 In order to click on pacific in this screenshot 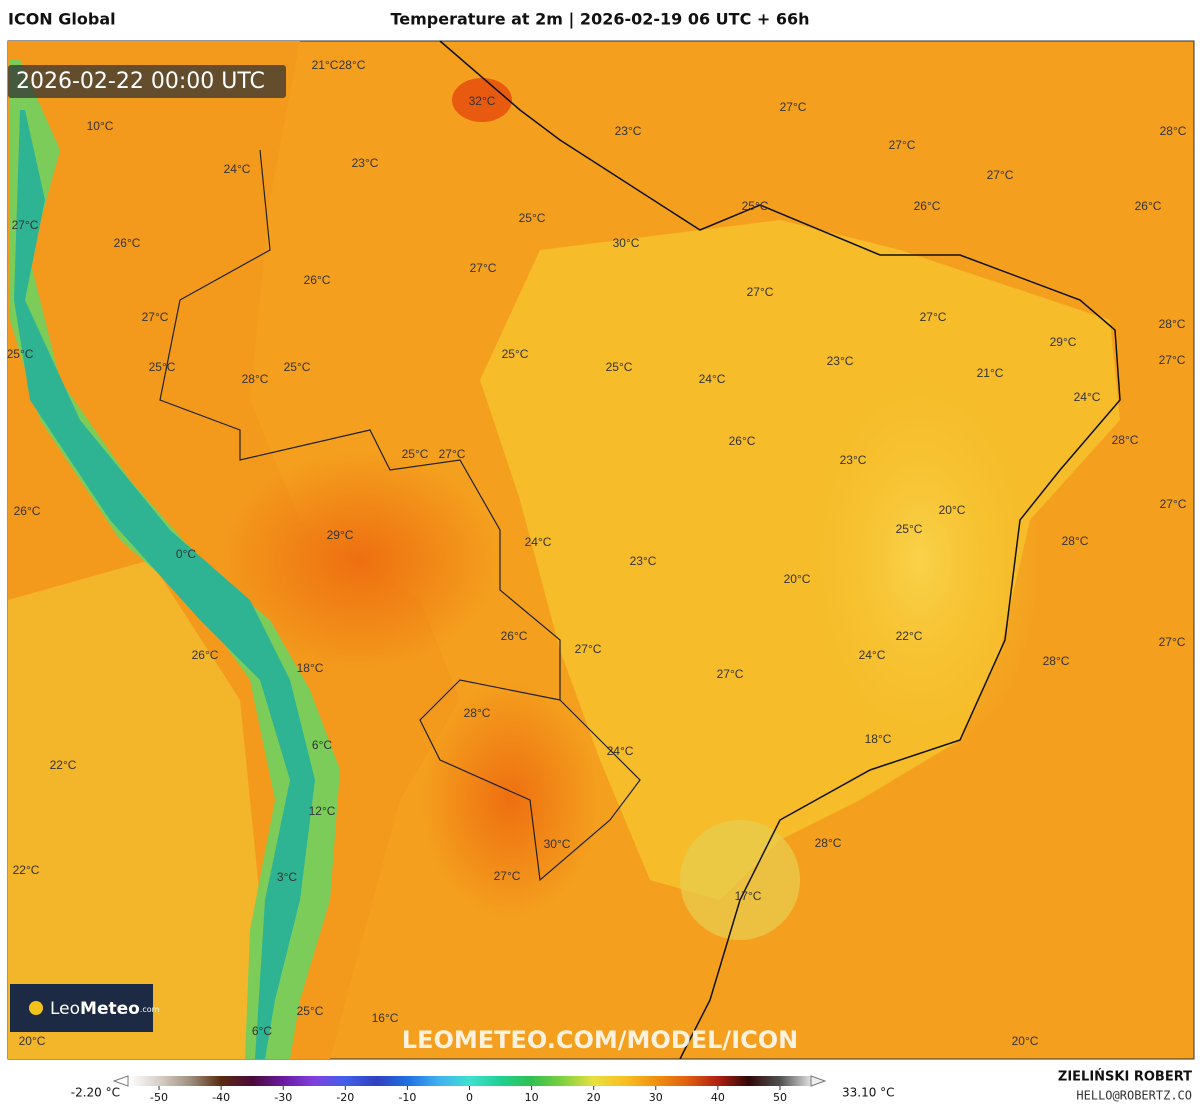, I will do `click(134, 809)`.